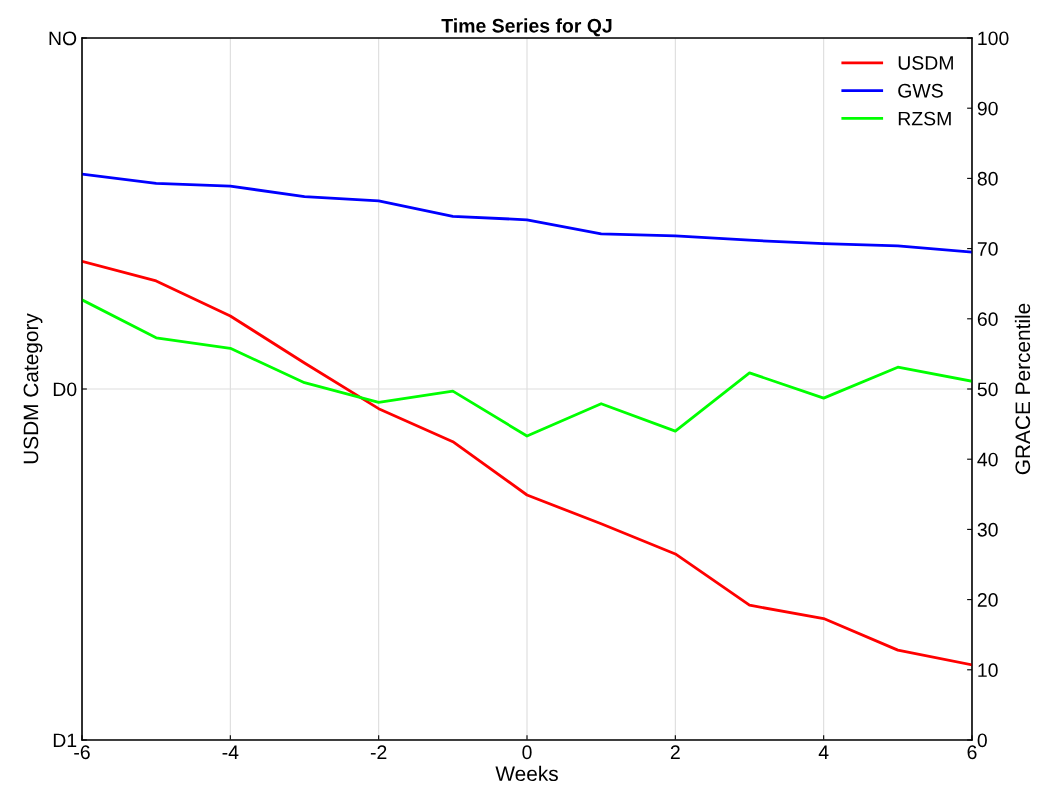  Describe the element at coordinates (987, 108) in the screenshot. I see `y2-tick-label: 90` at that location.